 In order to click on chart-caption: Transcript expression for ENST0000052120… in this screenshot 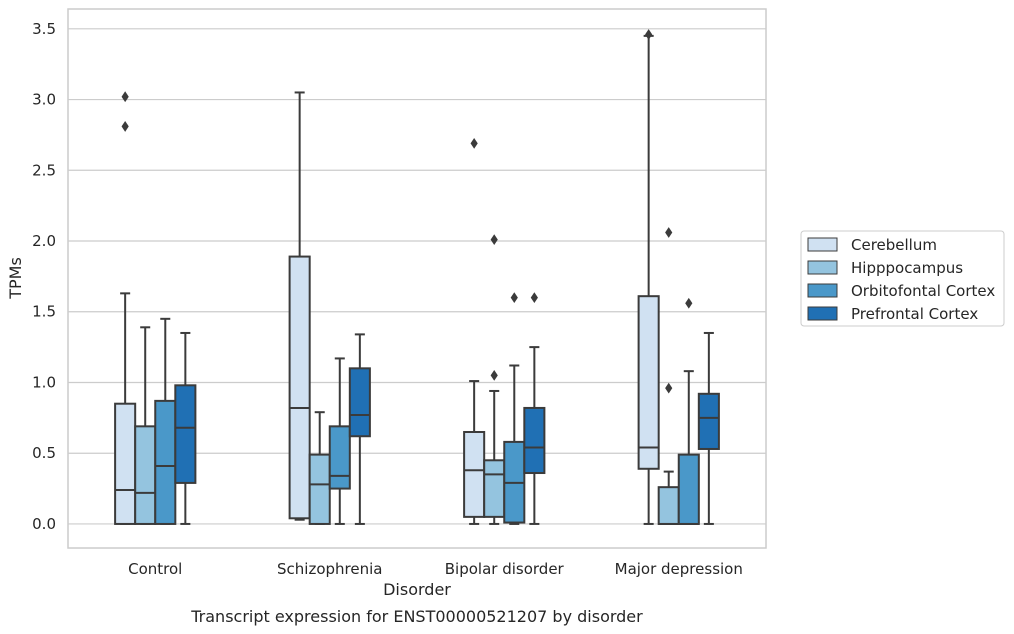, I will do `click(416, 616)`.